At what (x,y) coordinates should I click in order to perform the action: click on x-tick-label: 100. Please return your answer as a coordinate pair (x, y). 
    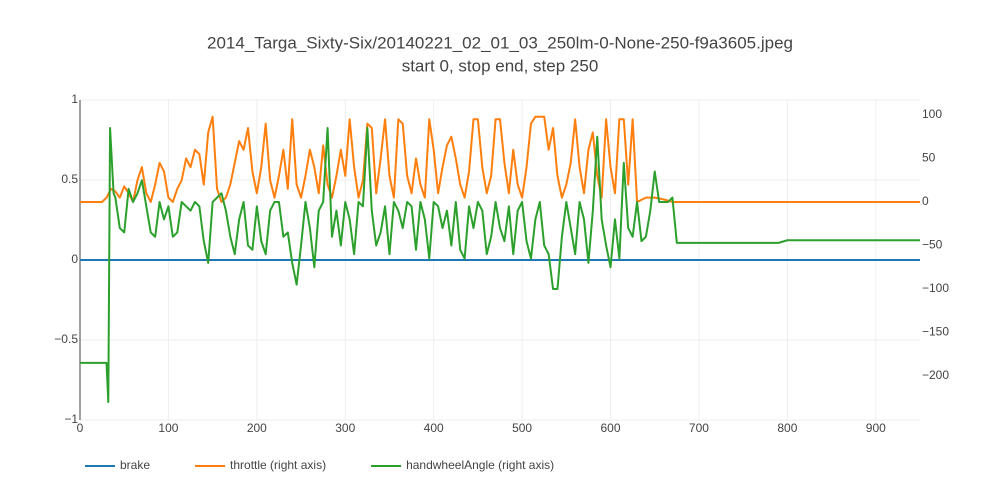
    Looking at the image, I should click on (168, 428).